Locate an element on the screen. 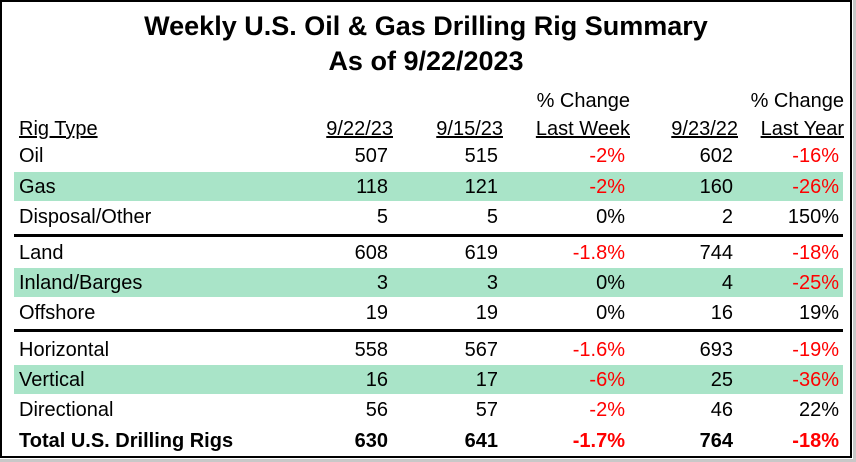  header-col2: 9/15/23 is located at coordinates (469, 129).